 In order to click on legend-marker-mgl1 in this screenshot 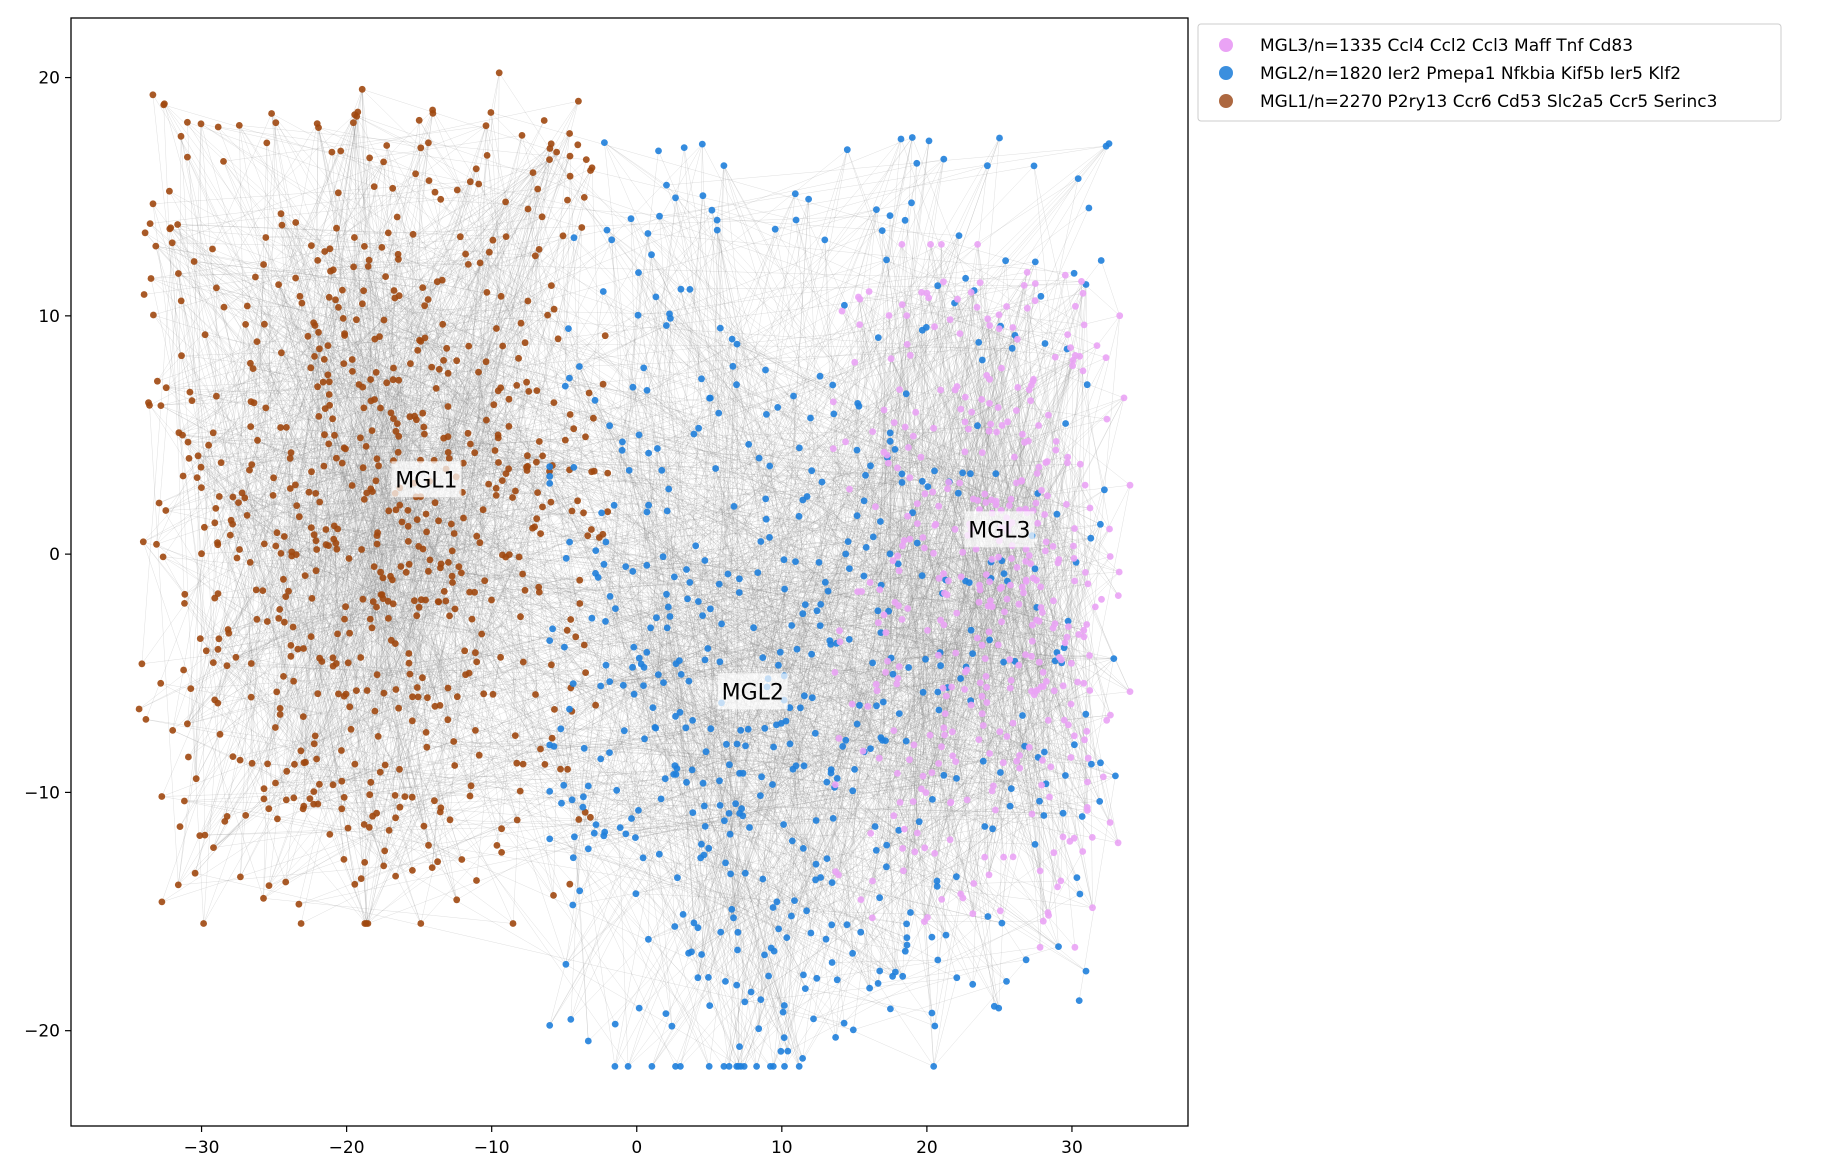, I will do `click(1226, 101)`.